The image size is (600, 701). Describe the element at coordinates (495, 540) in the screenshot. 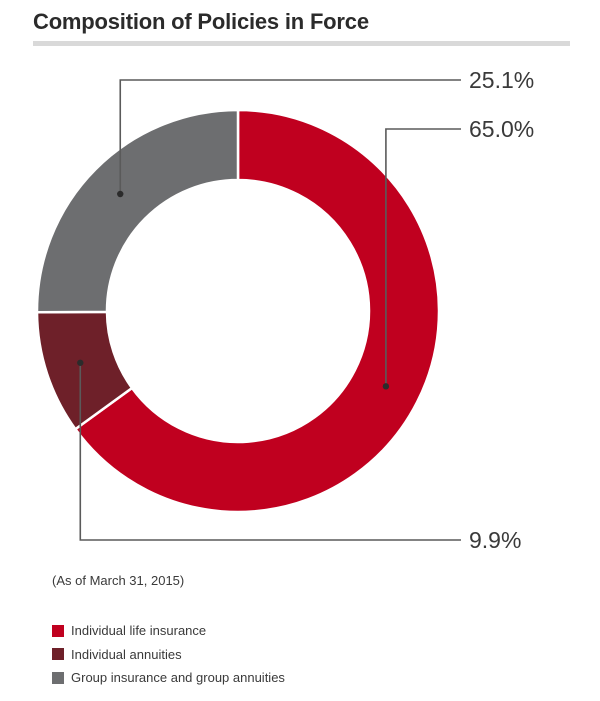

I see `data-label-individual-annuities: 9.9%` at that location.